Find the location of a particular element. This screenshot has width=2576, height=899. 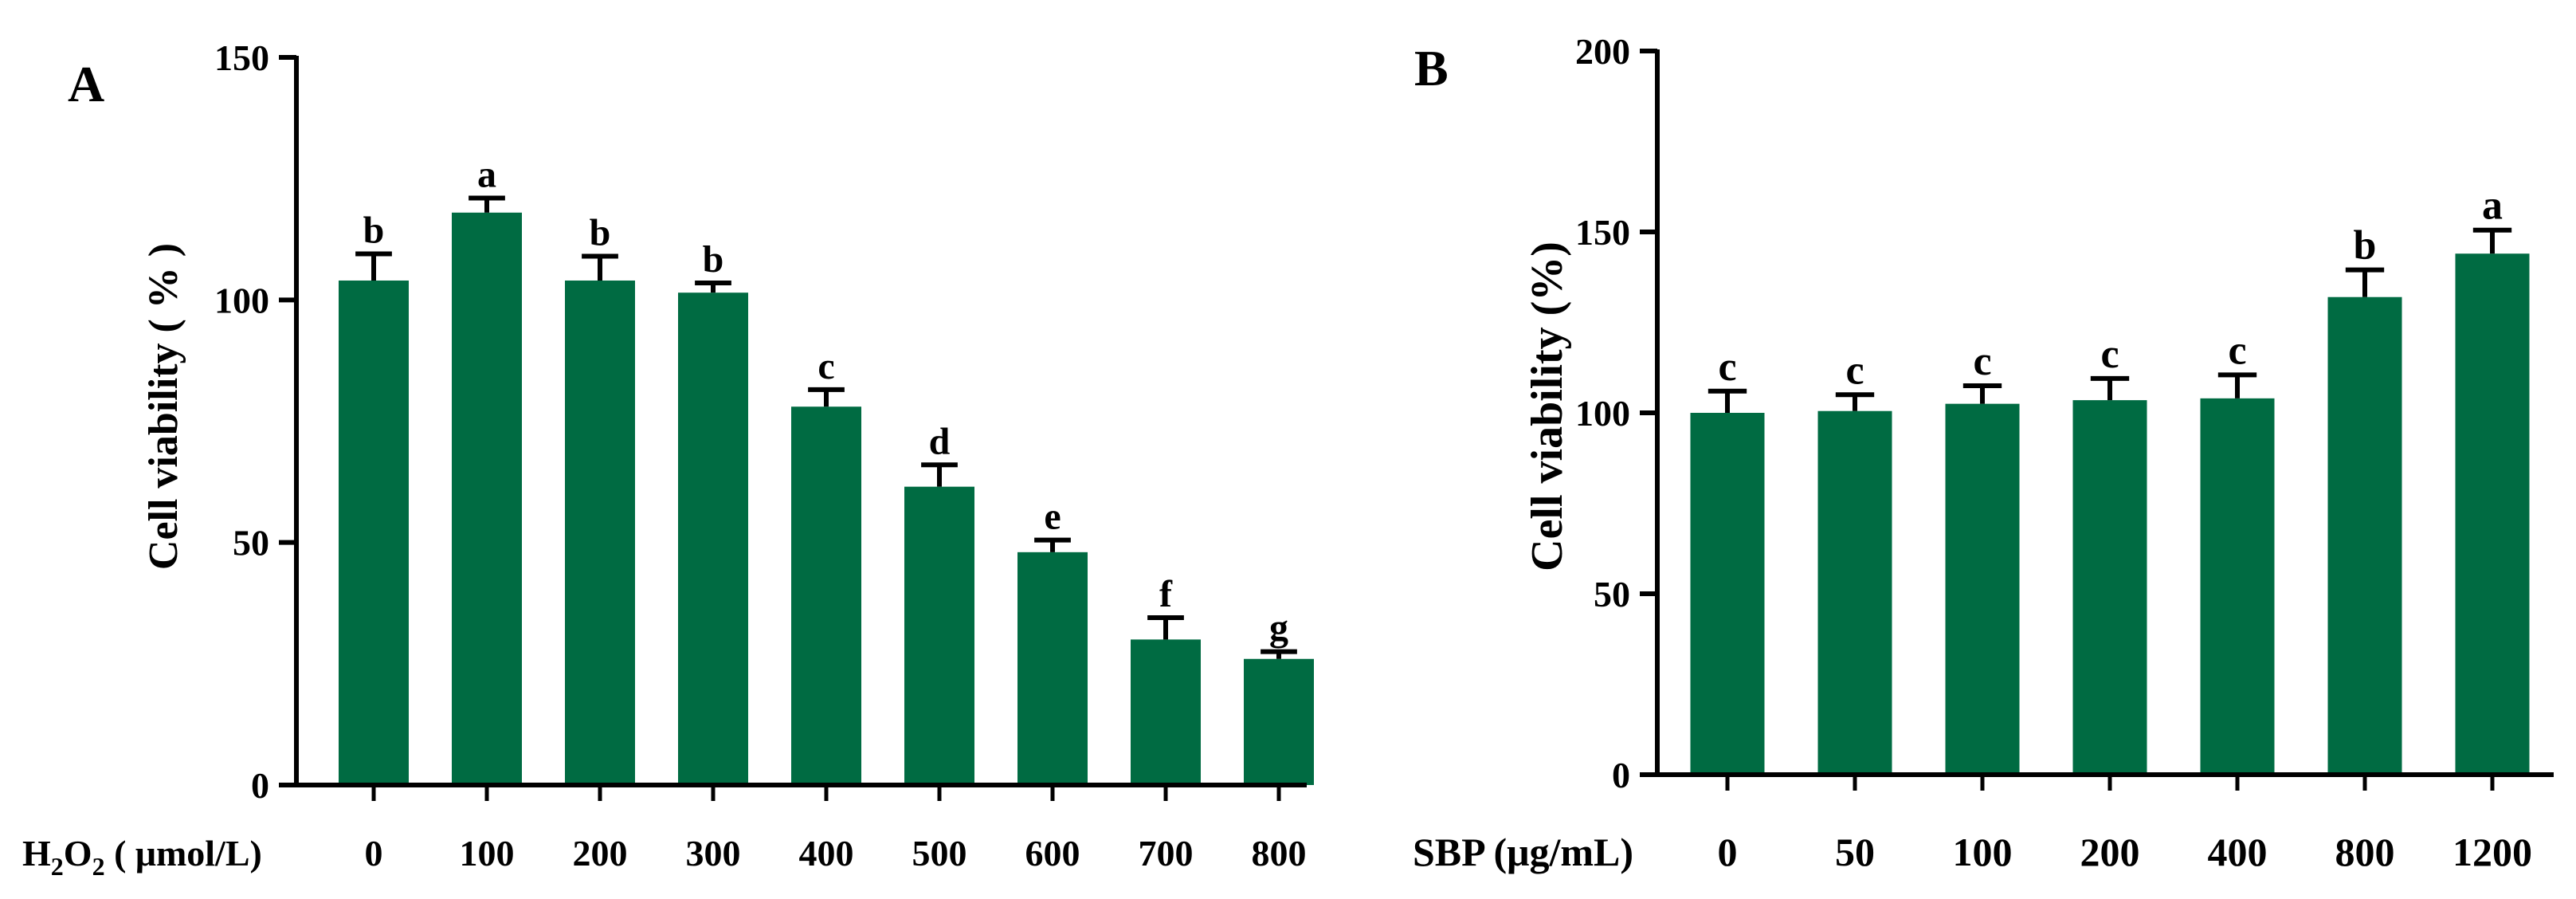

panel-b-y-ticks: 0 50 100 150 200 is located at coordinates (1616, 413).